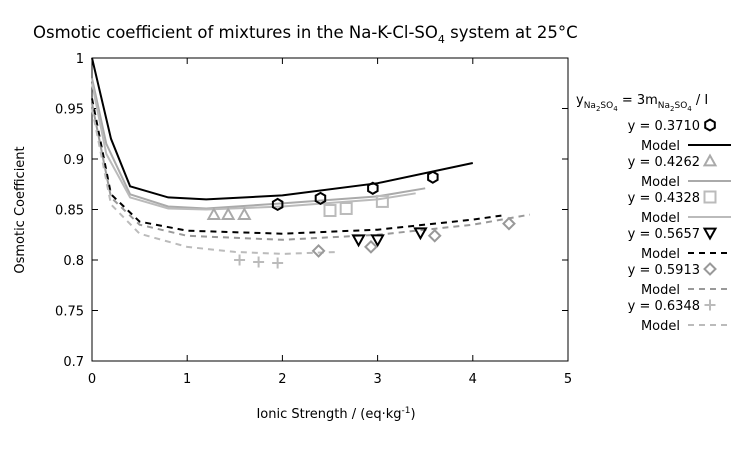 The height and width of the screenshot is (450, 750). Describe the element at coordinates (606, 106) in the screenshot. I see `legend-header-y-sub2: SO` at that location.